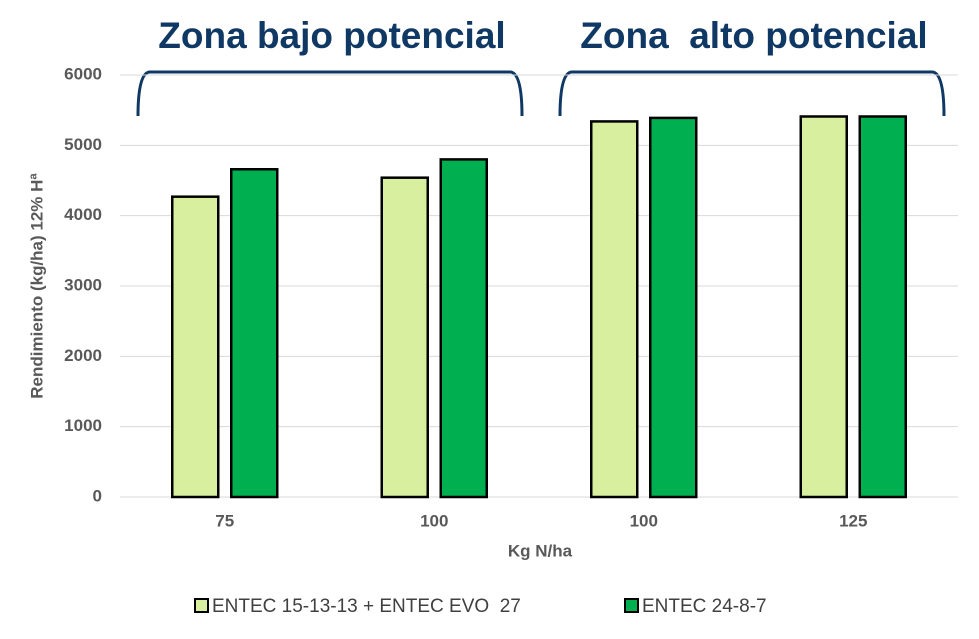 Image resolution: width=979 pixels, height=639 pixels. I want to click on y-tick-label: 6000, so click(83, 73).